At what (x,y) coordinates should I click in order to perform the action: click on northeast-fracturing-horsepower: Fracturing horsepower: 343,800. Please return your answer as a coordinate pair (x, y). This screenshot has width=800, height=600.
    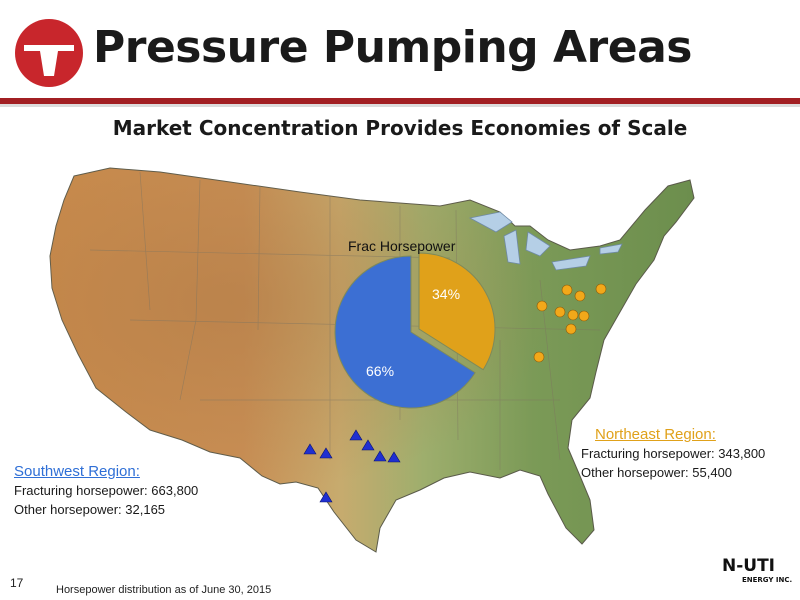
    Looking at the image, I should click on (673, 453).